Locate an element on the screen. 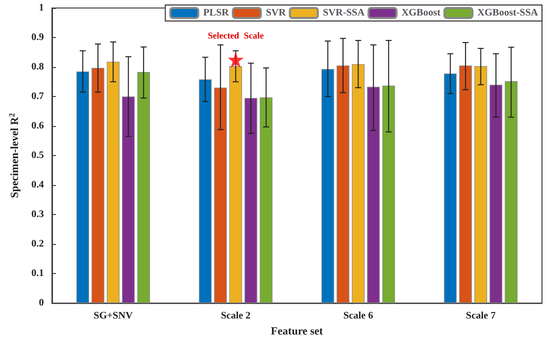 The height and width of the screenshot is (342, 550). legend-label: SVR is located at coordinates (276, 13).